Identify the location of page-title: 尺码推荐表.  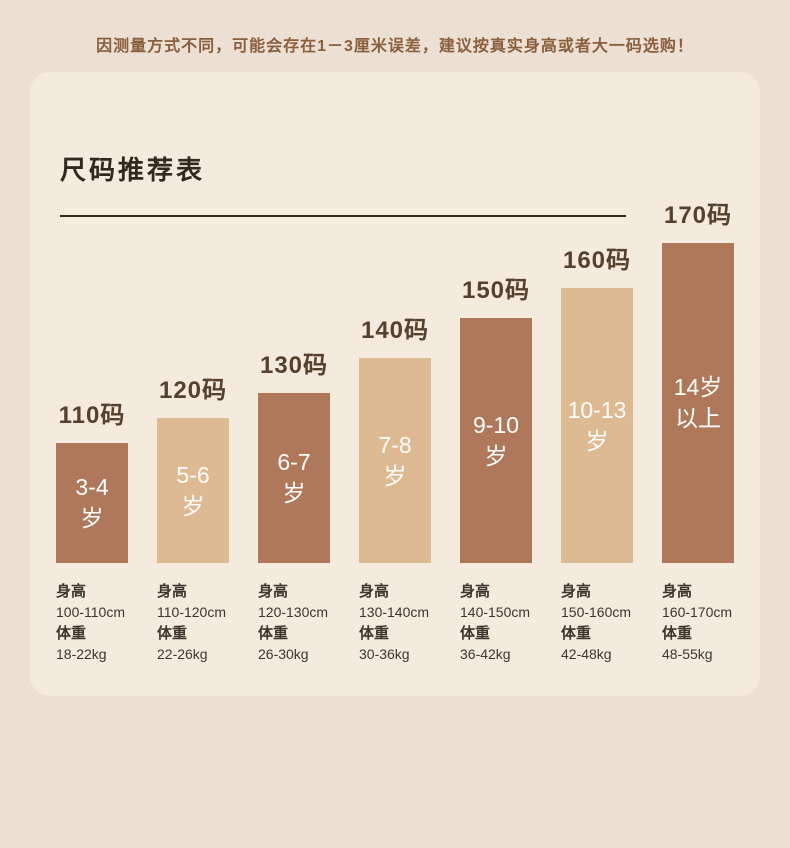
(133, 170).